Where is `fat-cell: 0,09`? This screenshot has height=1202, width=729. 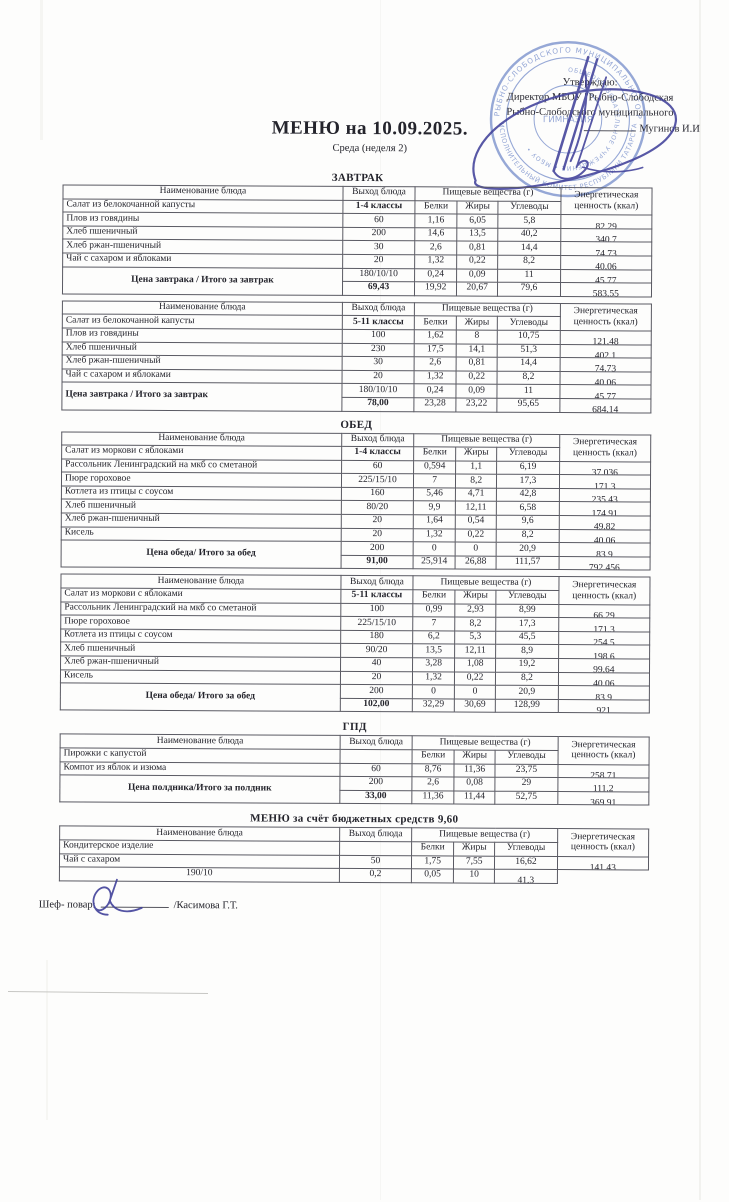 fat-cell: 0,09 is located at coordinates (476, 391).